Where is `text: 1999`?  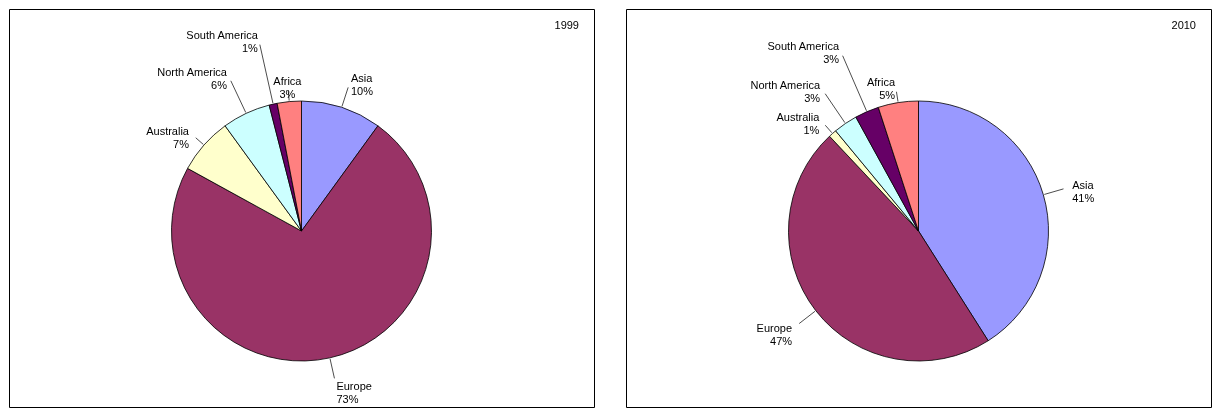
text: 1999 is located at coordinates (566, 25).